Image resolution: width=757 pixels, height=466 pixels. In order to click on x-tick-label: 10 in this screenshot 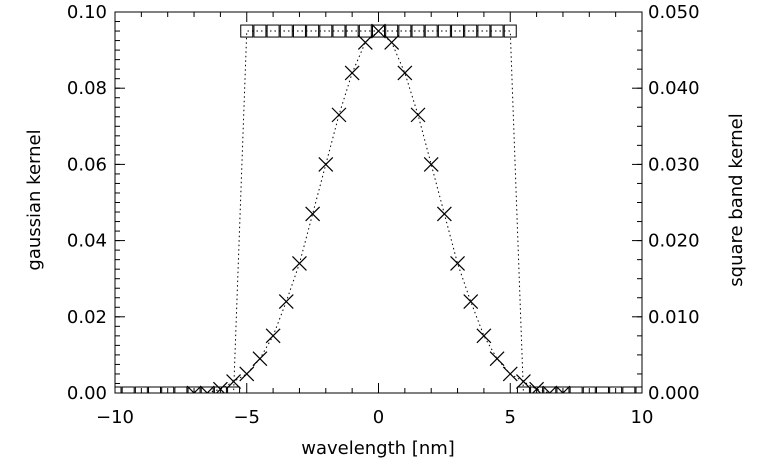, I will do `click(642, 417)`.